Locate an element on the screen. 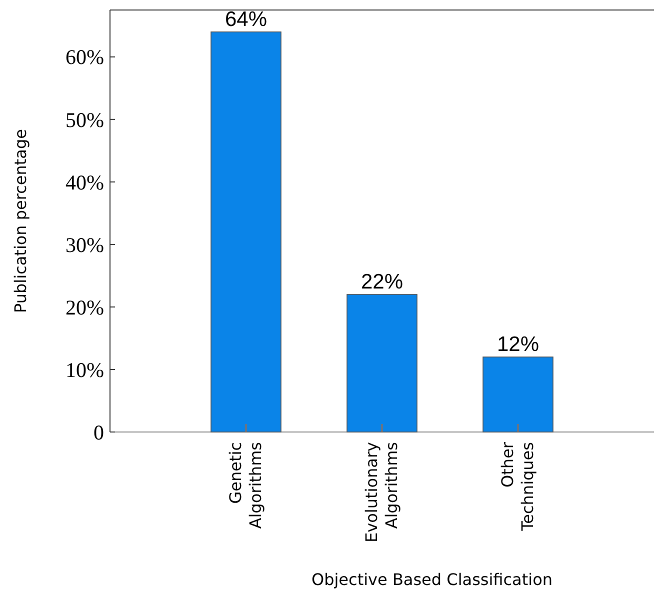  data-label: 12% is located at coordinates (518, 344).